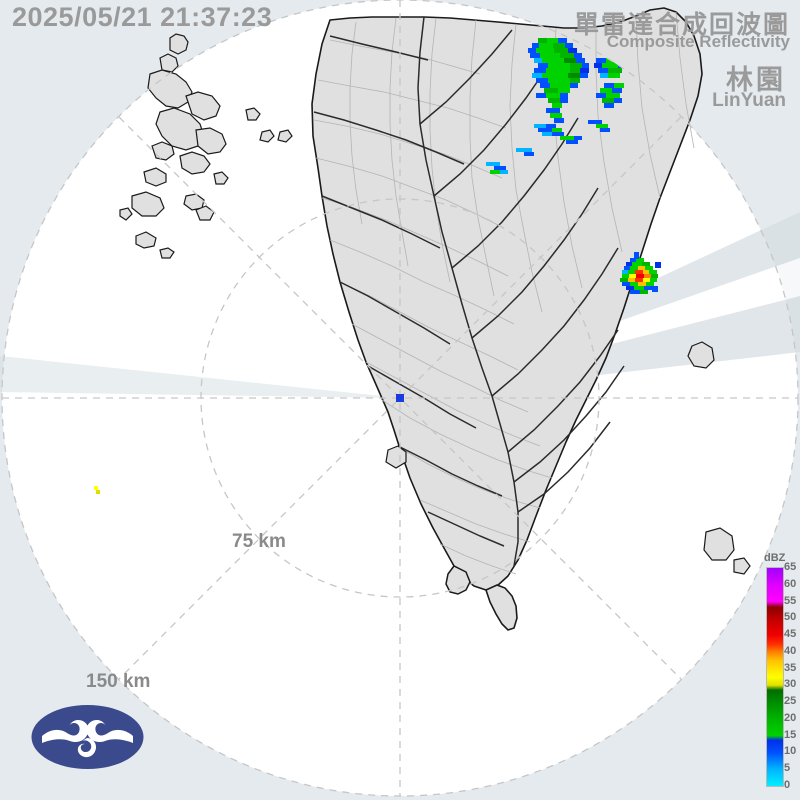 The width and height of the screenshot is (800, 800). What do you see at coordinates (787, 768) in the screenshot?
I see `legend-tick-5: 5` at bounding box center [787, 768].